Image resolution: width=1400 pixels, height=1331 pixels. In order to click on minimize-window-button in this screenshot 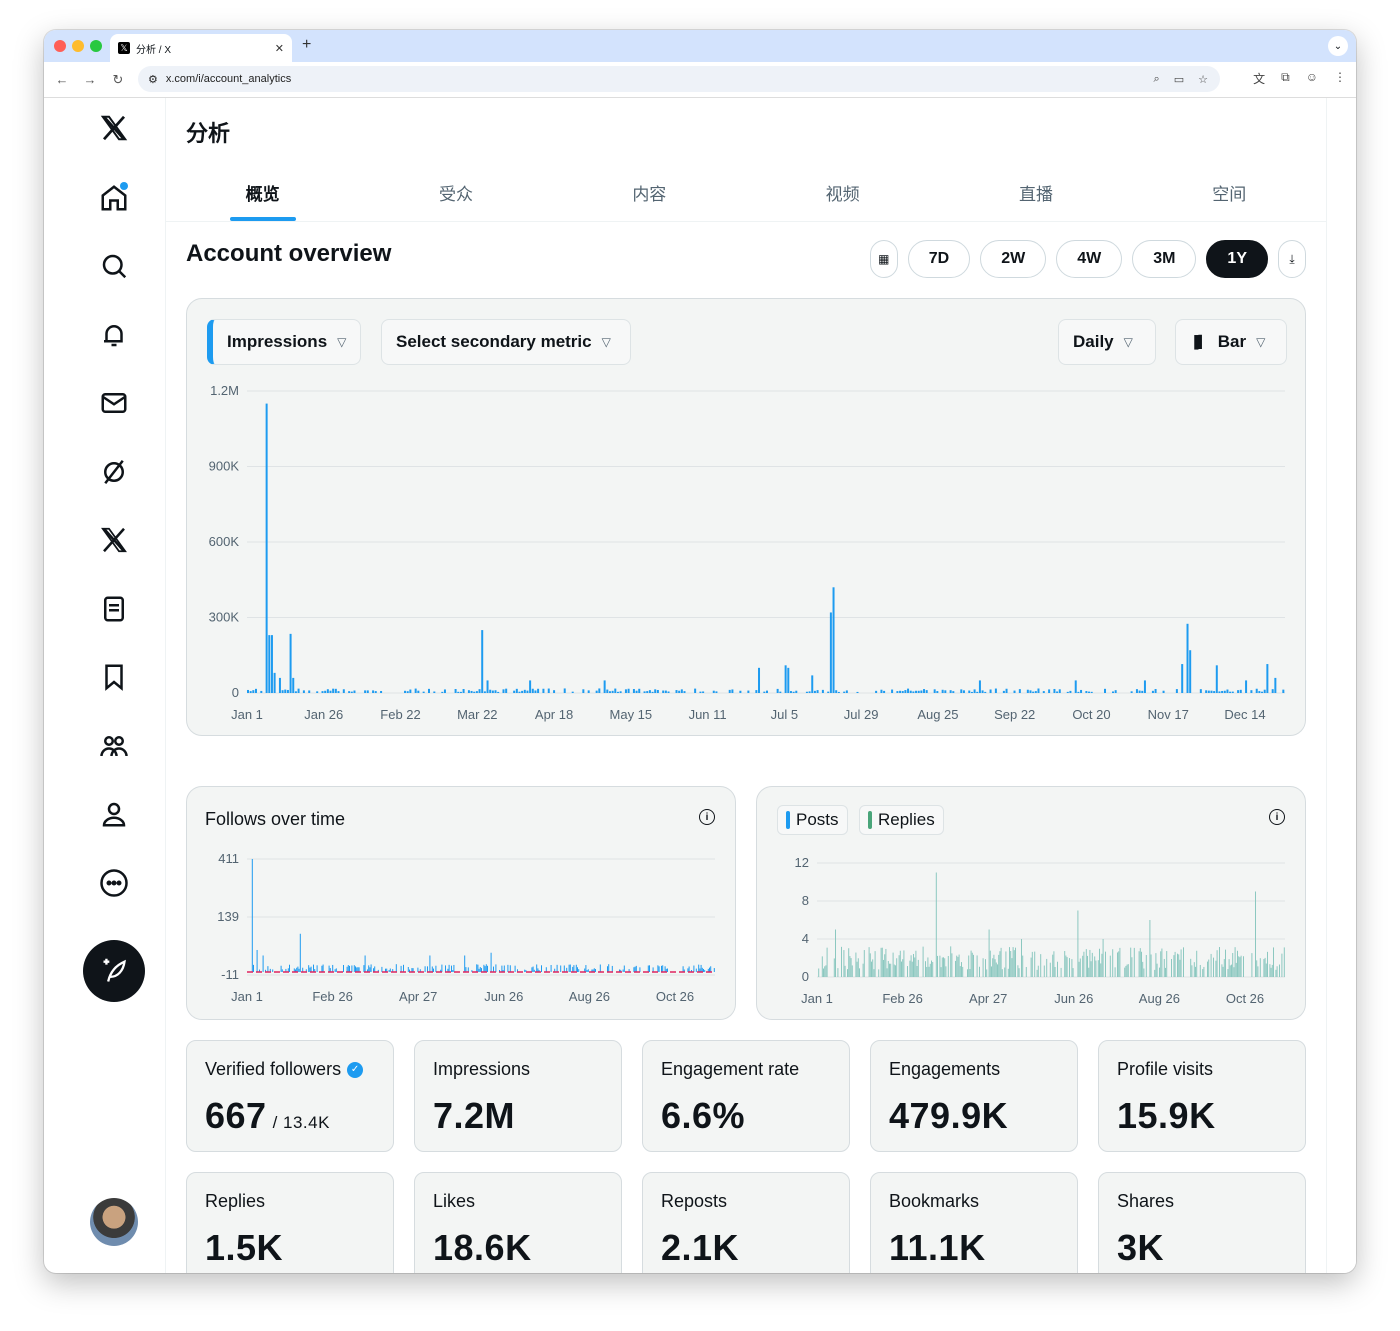, I will do `click(78, 46)`.